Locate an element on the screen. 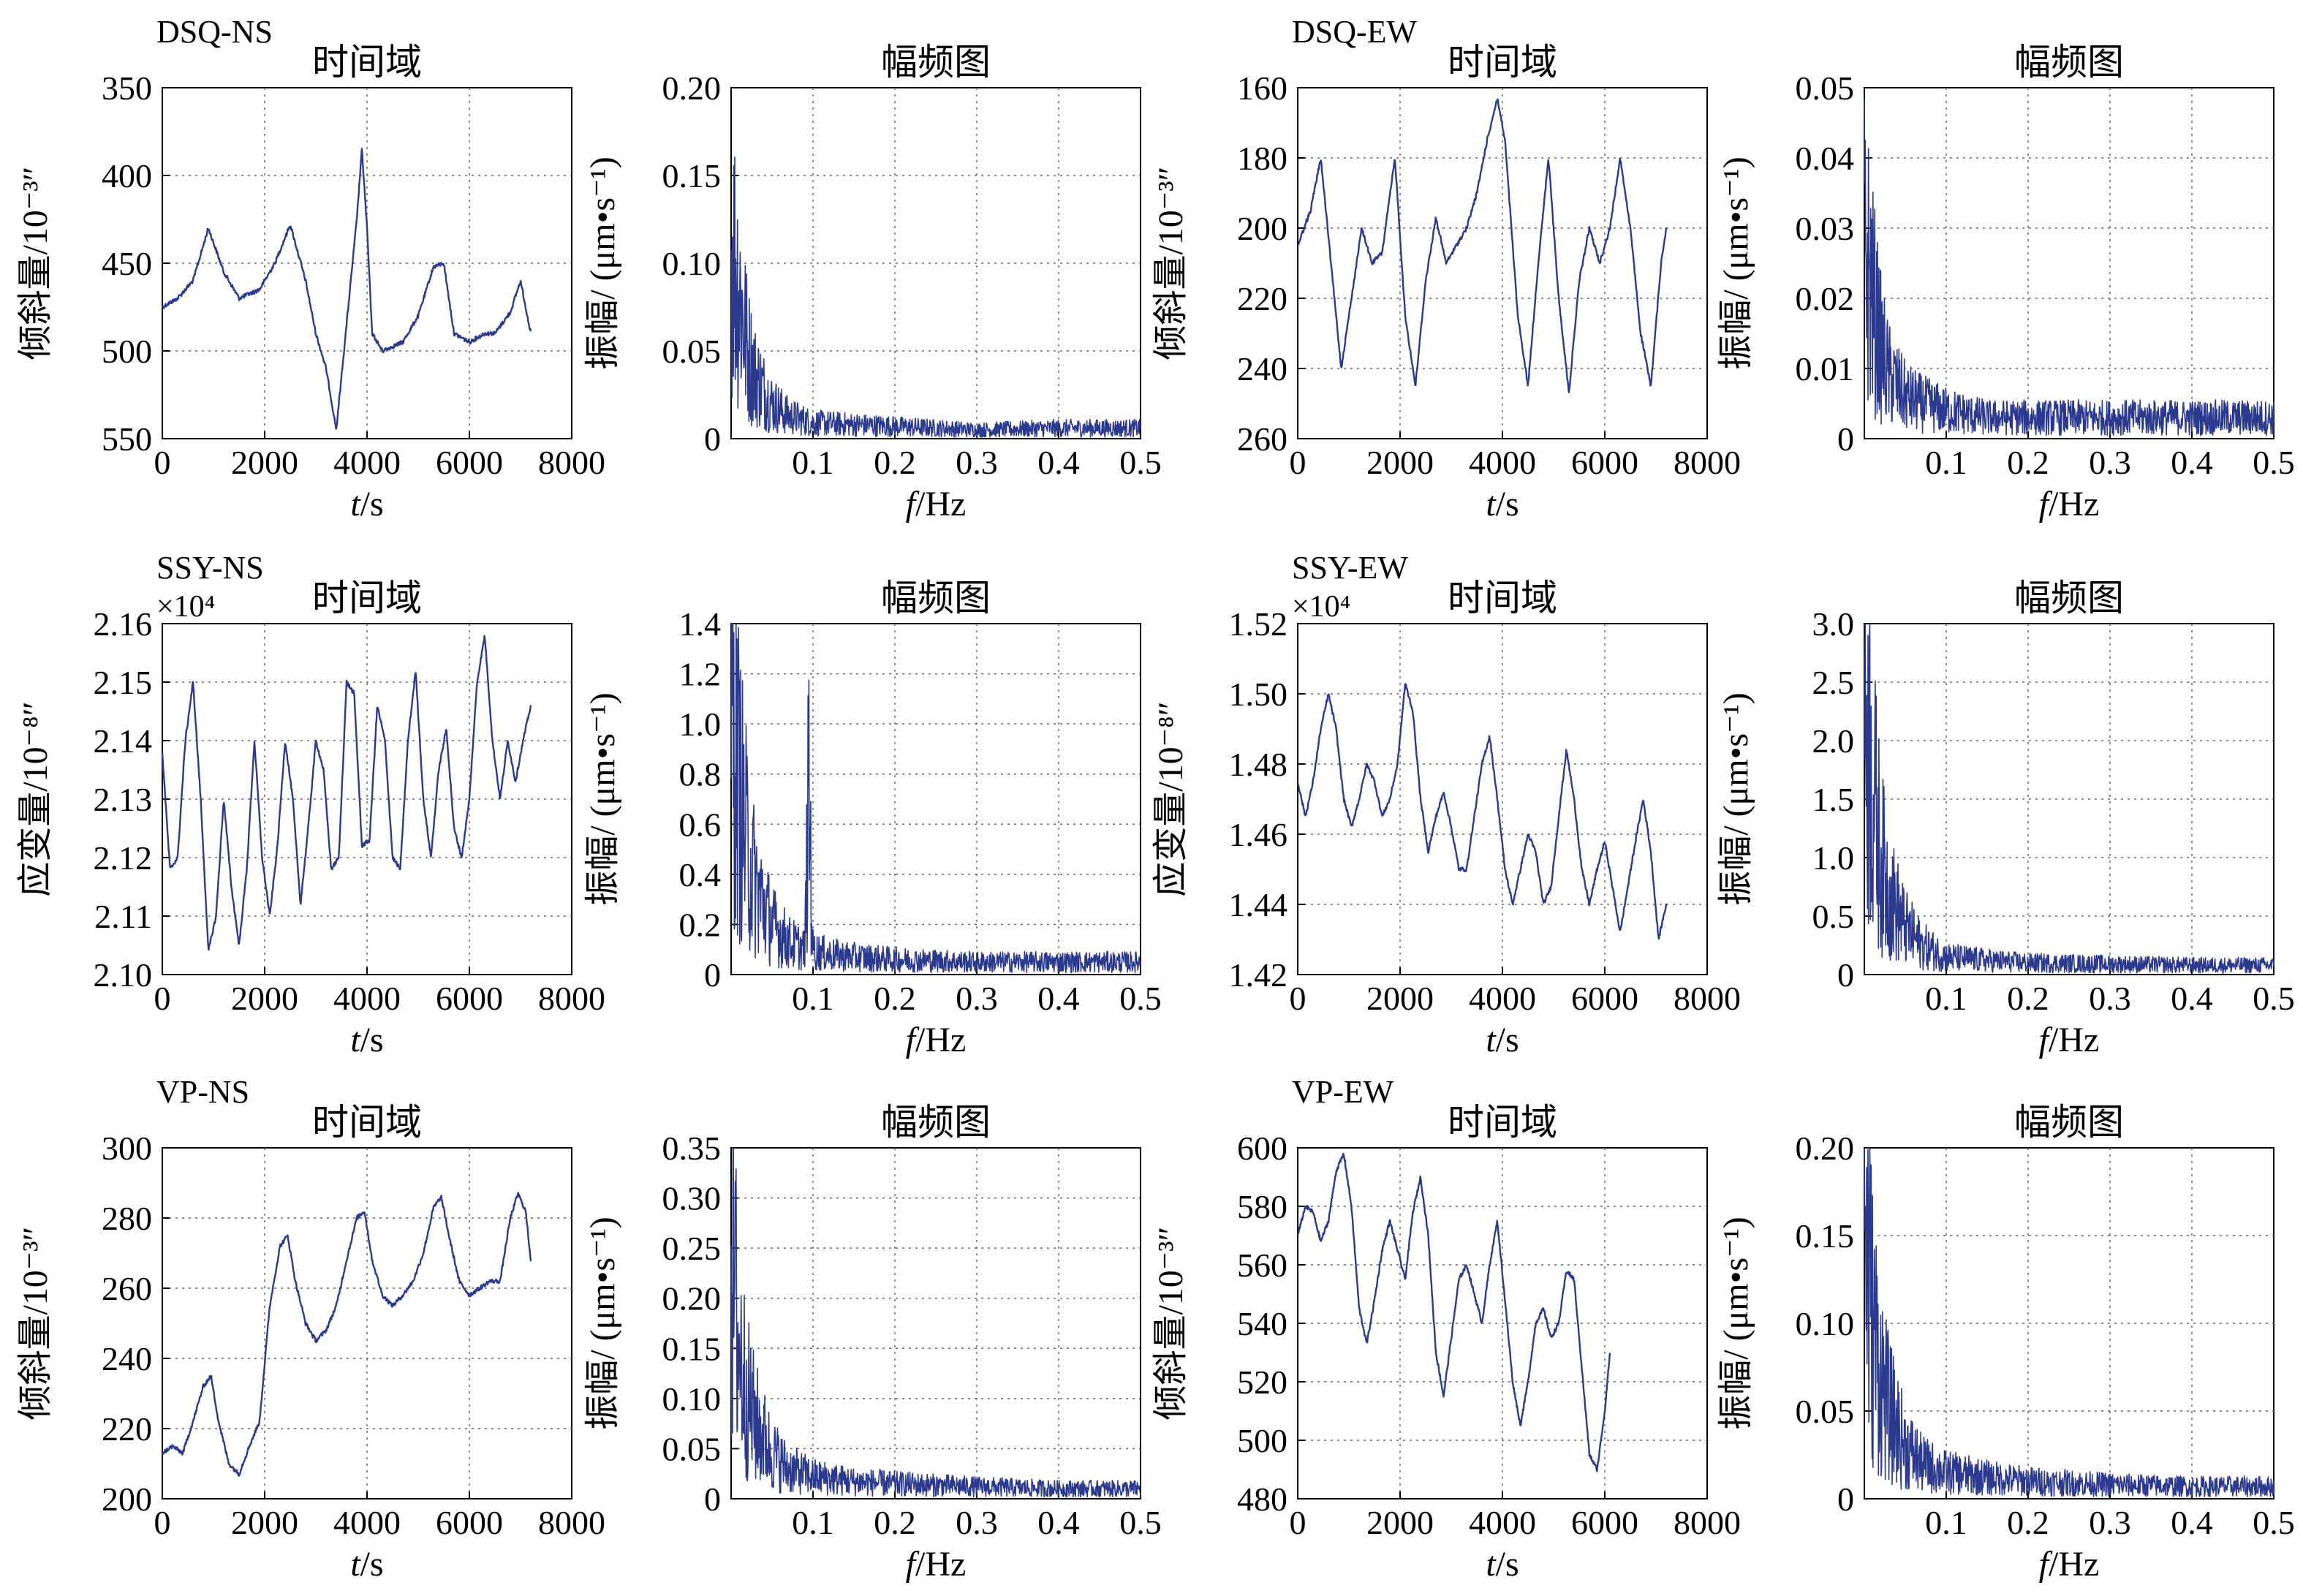  vp-ns-freq-title: 幅频图 is located at coordinates (936, 1123).